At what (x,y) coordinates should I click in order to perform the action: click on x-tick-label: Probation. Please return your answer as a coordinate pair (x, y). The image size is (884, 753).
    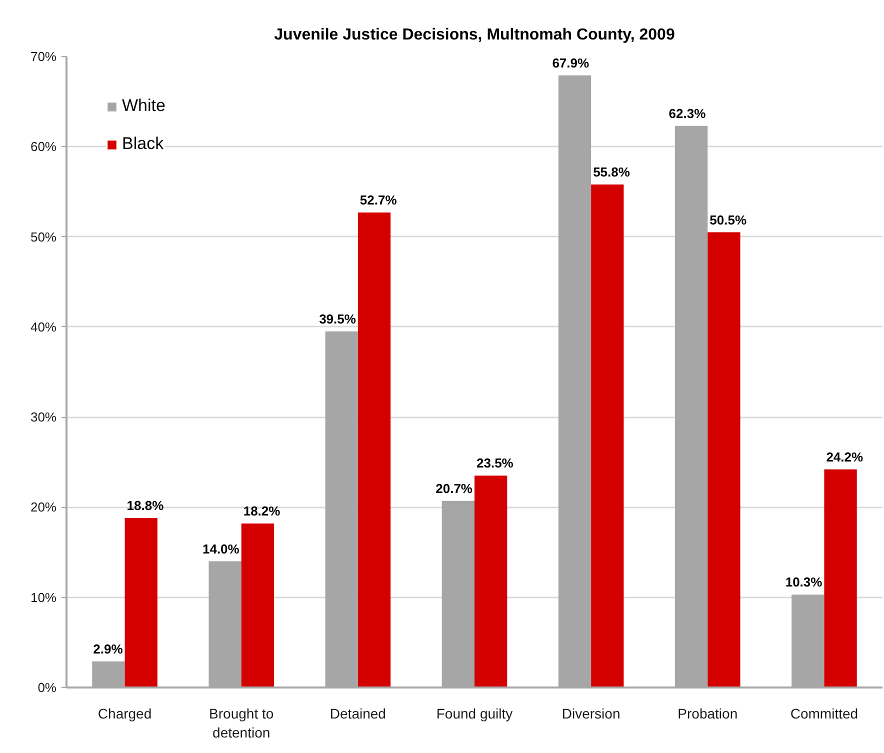
    Looking at the image, I should click on (708, 714).